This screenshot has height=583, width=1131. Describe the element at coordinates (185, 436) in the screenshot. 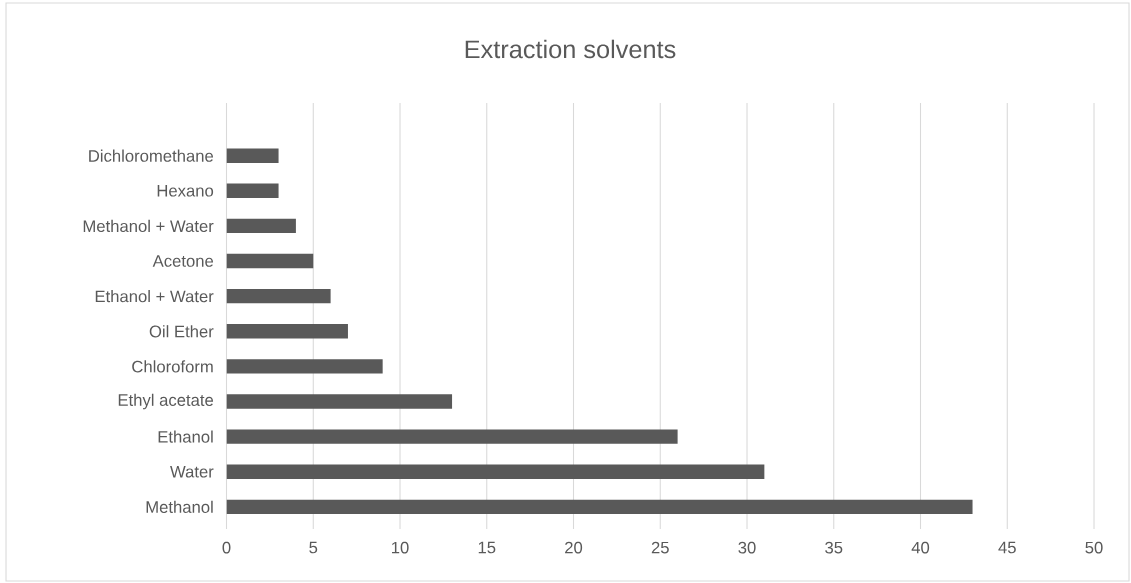

I see `y-tick-label: Ethanol` at that location.